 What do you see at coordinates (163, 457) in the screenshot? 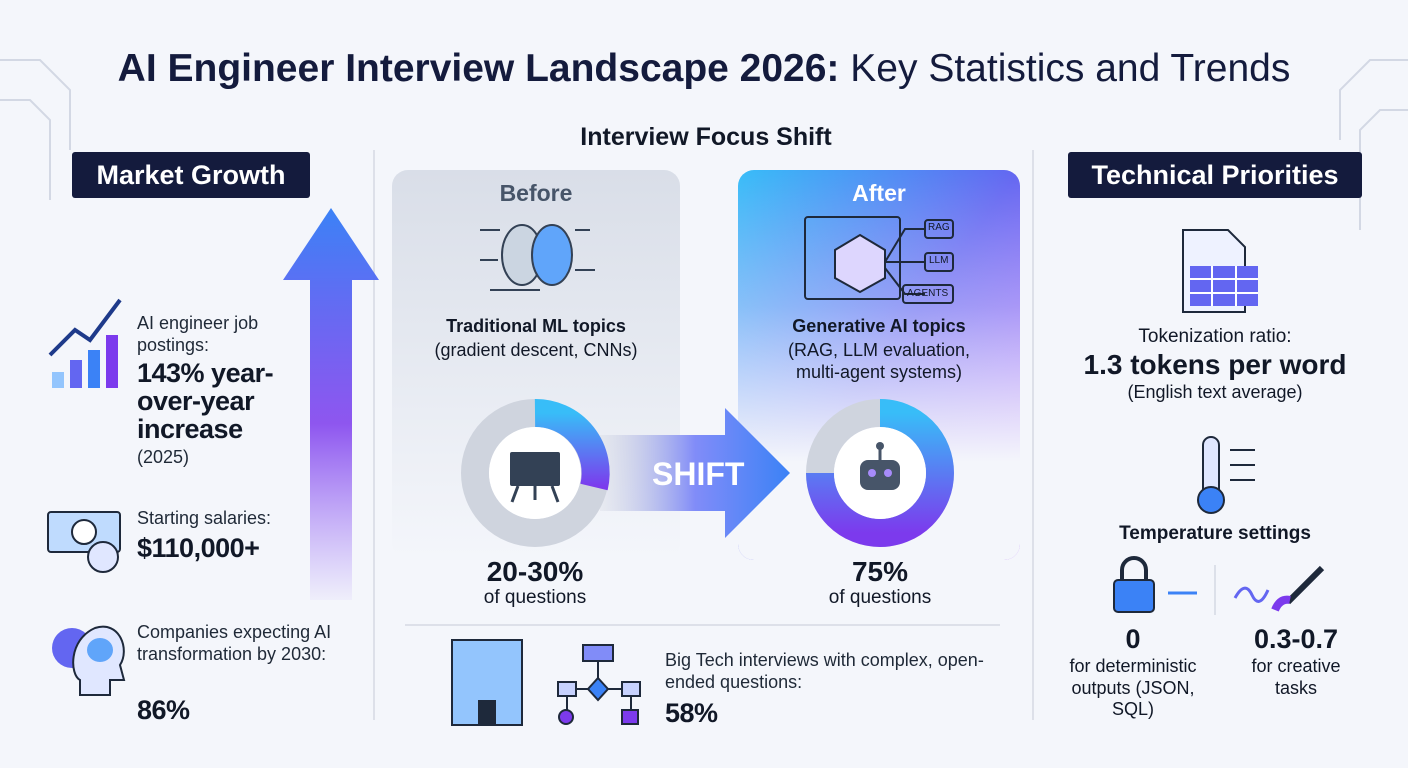
I see `stat-note: (2025)` at bounding box center [163, 457].